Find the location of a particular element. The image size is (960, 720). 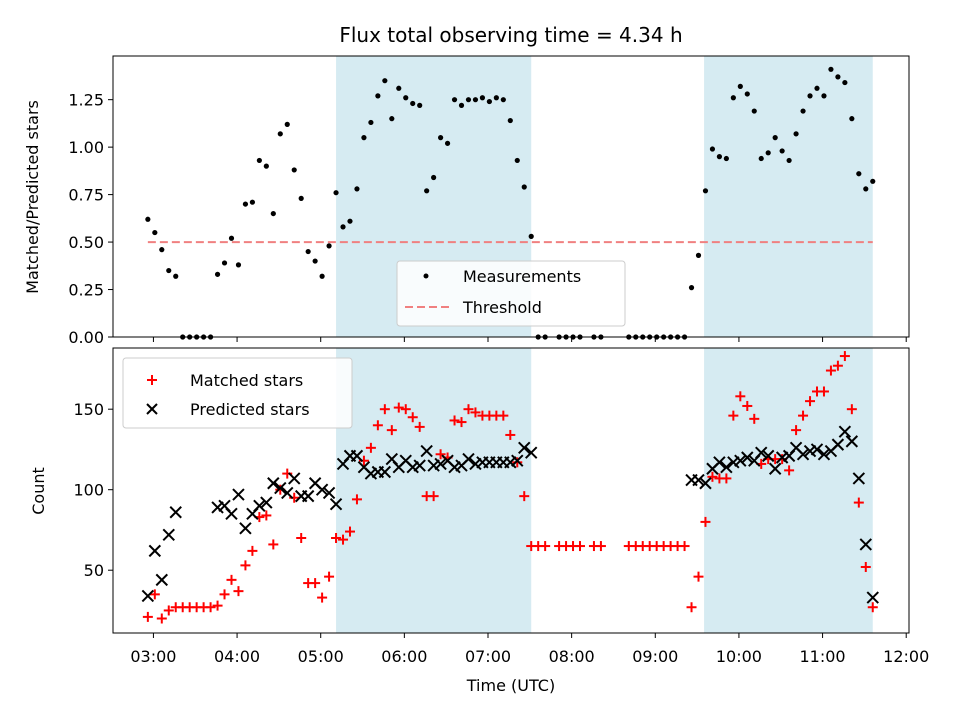

bottom-x-tick-label: 07:00 is located at coordinates (488, 656).